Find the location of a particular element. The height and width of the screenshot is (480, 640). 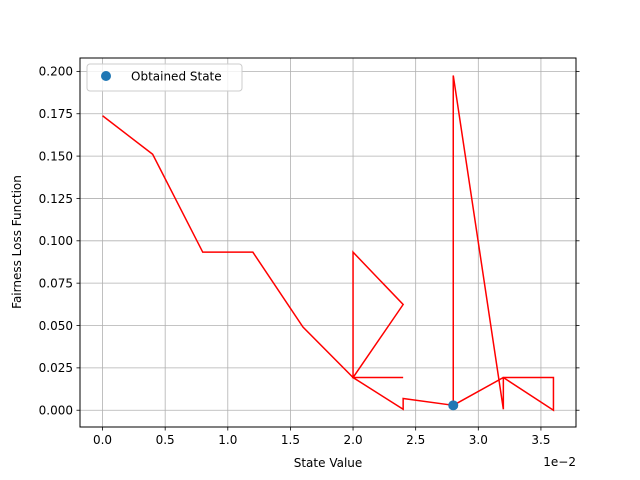

y-tick-label: 0.000 is located at coordinates (56, 411).